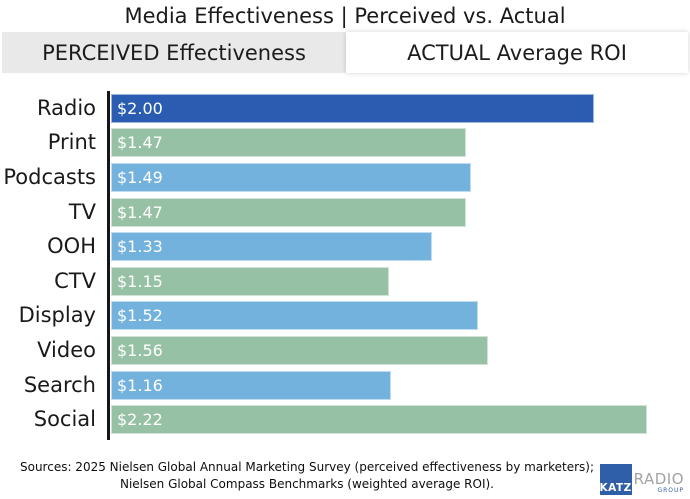  I want to click on chart-row: Print $1.47, so click(345, 143).